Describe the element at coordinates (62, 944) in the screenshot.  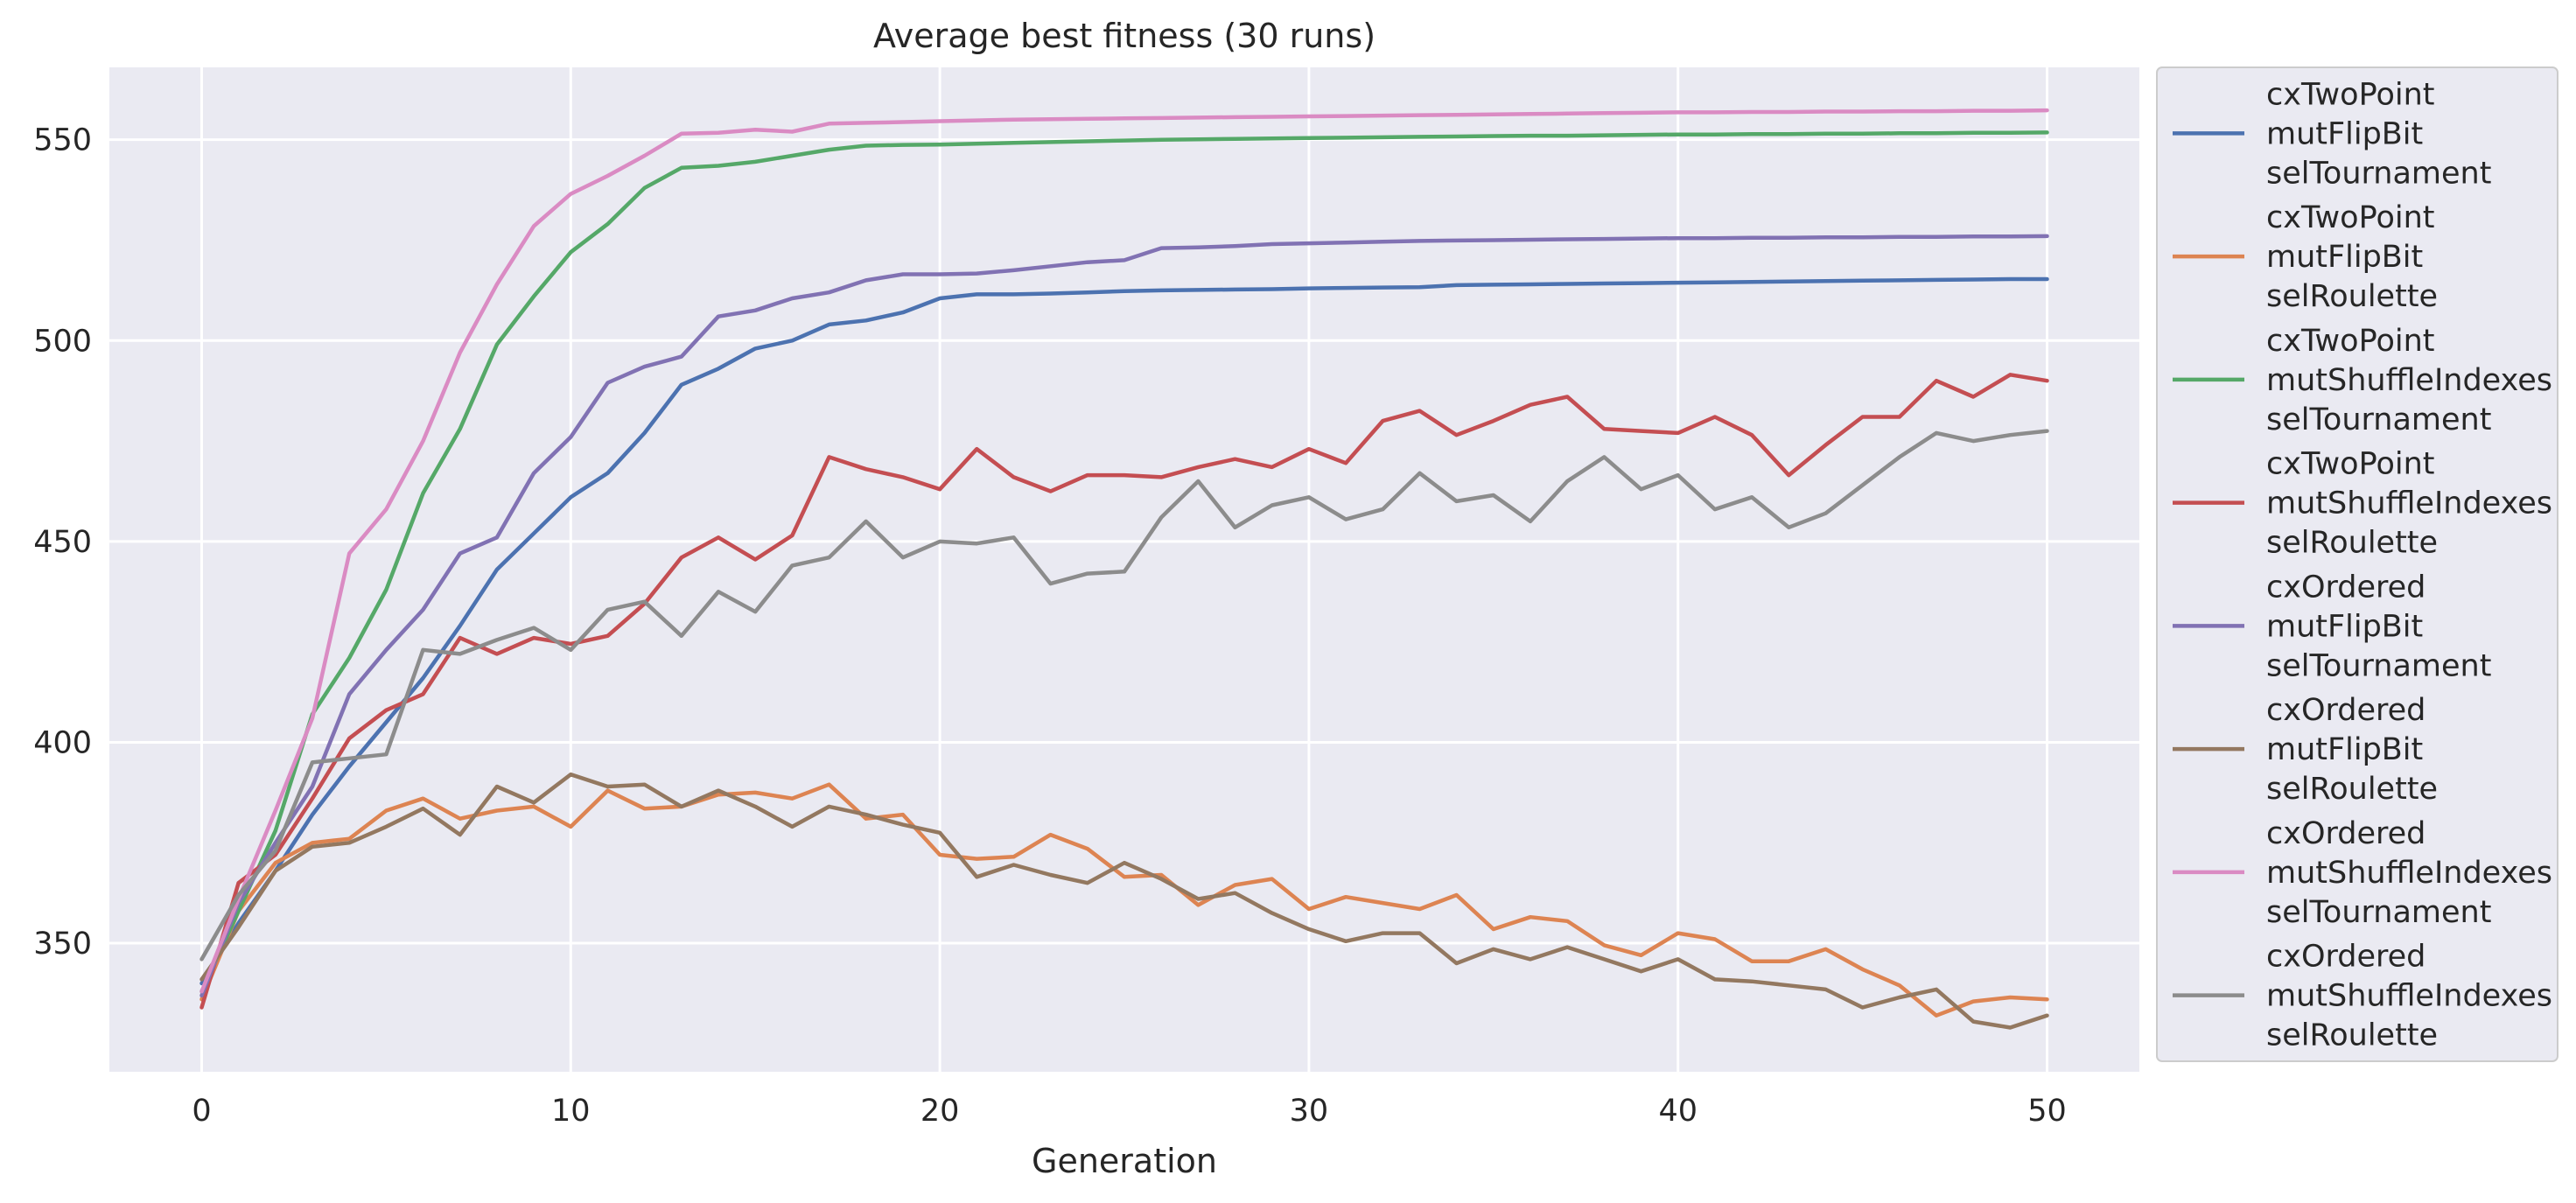
I see `y-tick-label: 350` at that location.